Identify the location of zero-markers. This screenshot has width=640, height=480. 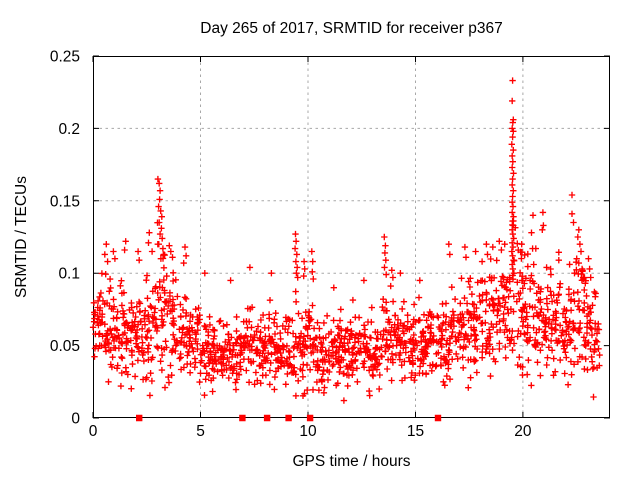
(289, 418).